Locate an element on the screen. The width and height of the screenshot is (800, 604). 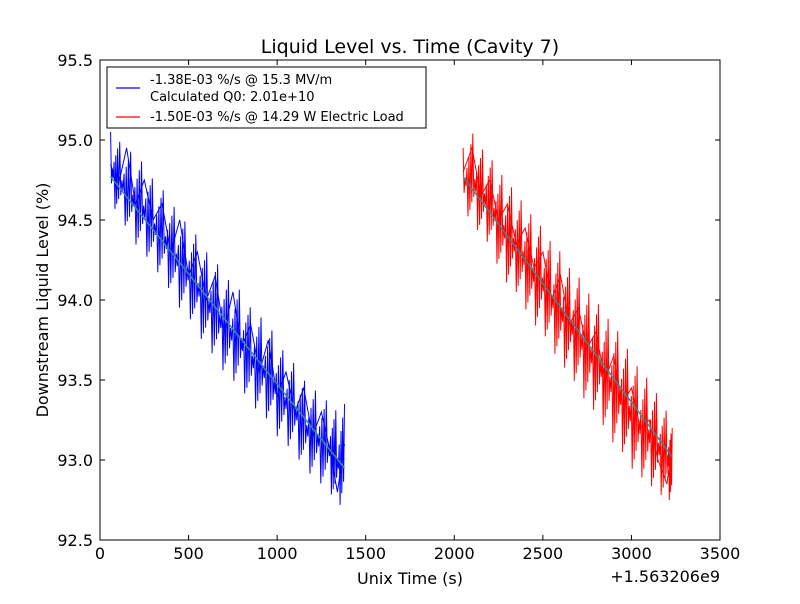
red-series-line is located at coordinates (567, 315).